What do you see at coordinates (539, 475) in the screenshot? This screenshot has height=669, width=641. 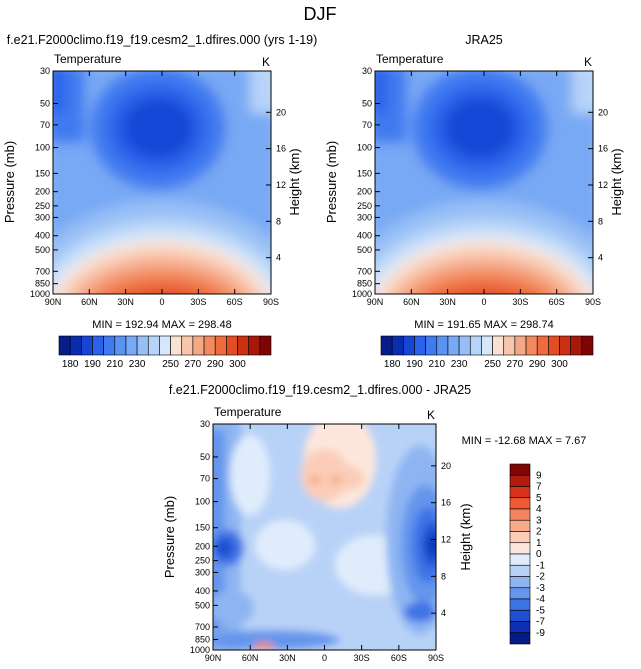 I see `colorbar-label: 9` at bounding box center [539, 475].